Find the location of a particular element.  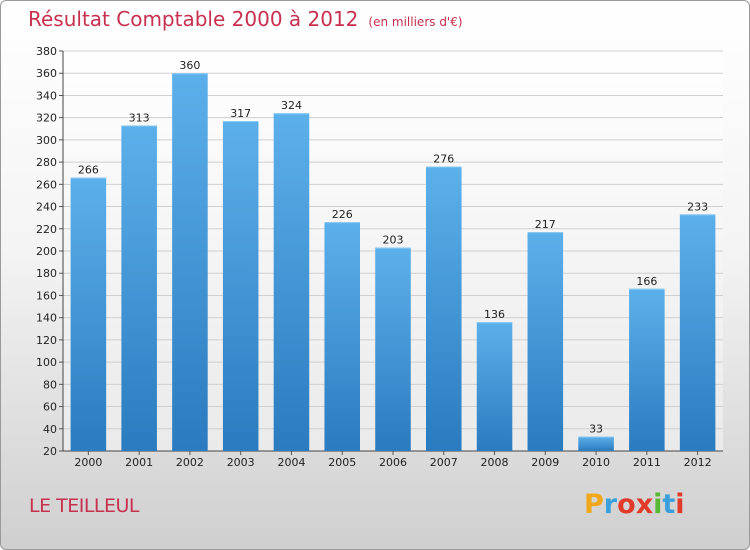

y-tick-label: 340 is located at coordinates (46, 95).